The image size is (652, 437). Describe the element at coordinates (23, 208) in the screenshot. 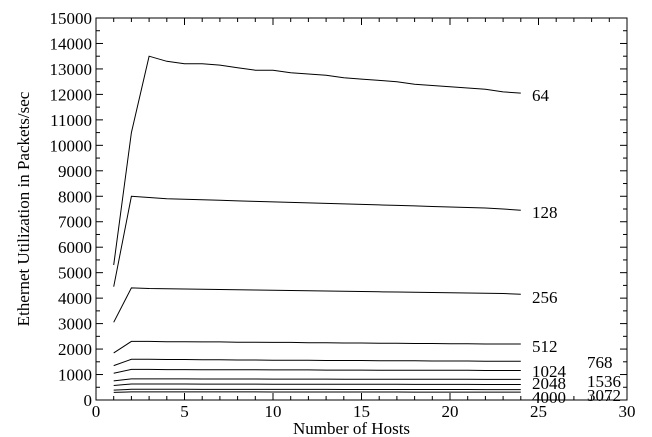

I see `y-axis-title: Ethernet Utilization in Packets/sec` at that location.